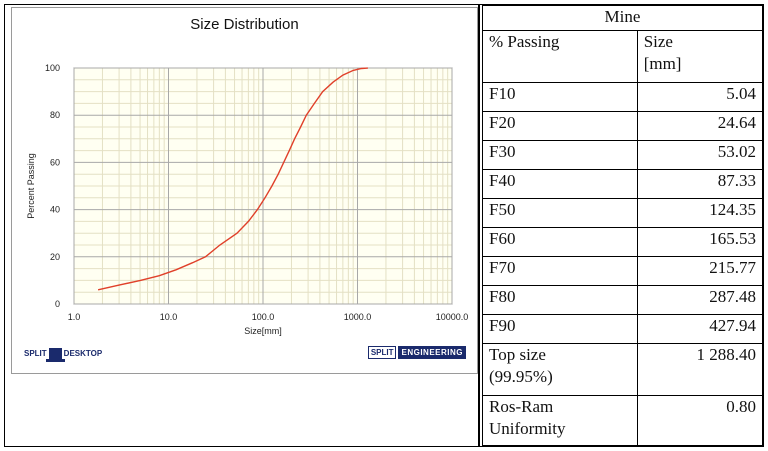 This screenshot has width=768, height=451. Describe the element at coordinates (521, 376) in the screenshot. I see `top-size-line2: (99.95%)` at that location.